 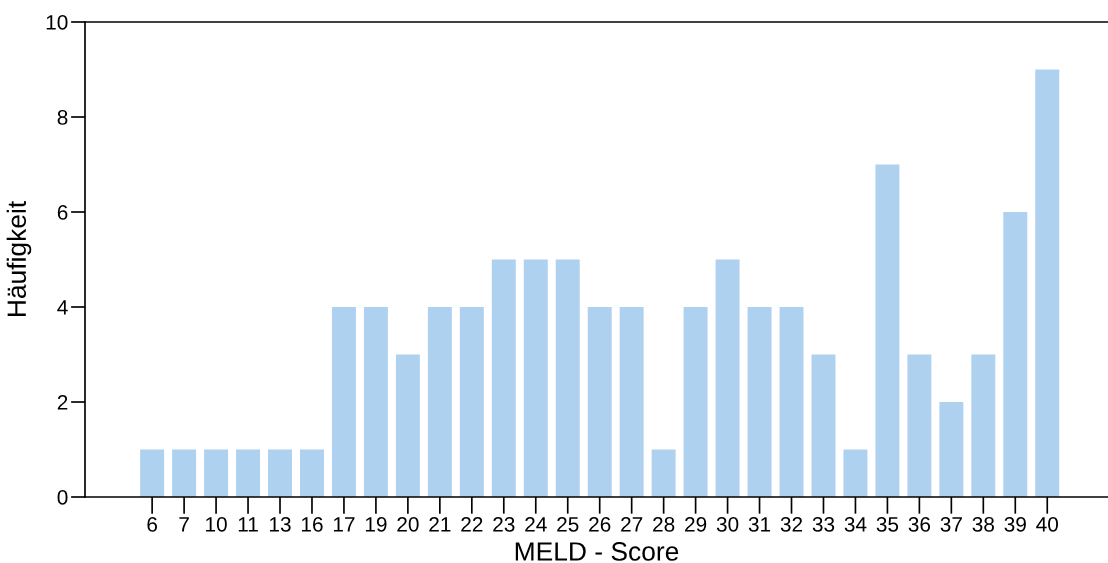 I want to click on x-tick-label: 39, so click(x=1015, y=524).